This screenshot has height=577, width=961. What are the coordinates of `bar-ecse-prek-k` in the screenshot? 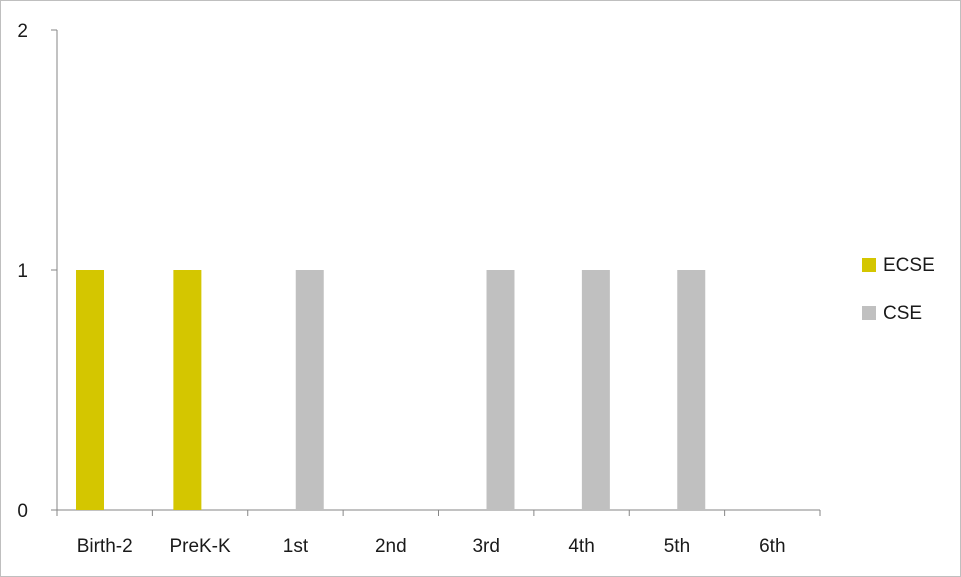 It's located at (187, 390).